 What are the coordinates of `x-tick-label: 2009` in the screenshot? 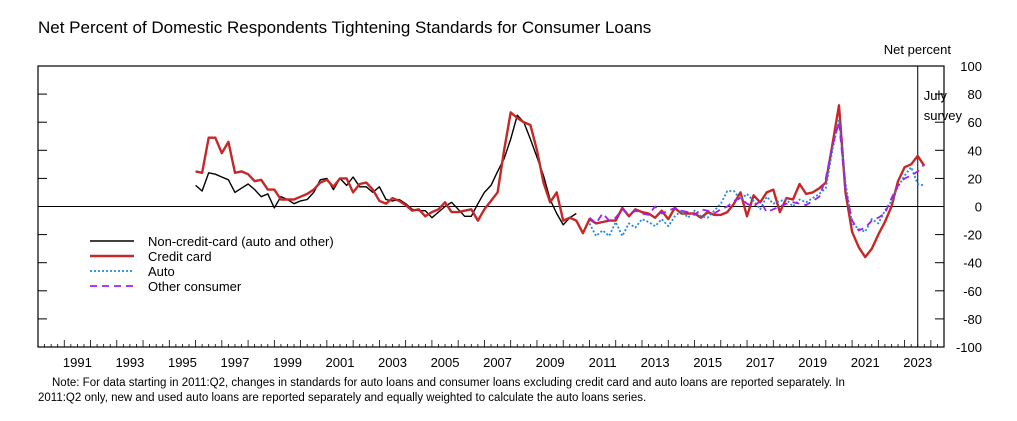 It's located at (550, 362).